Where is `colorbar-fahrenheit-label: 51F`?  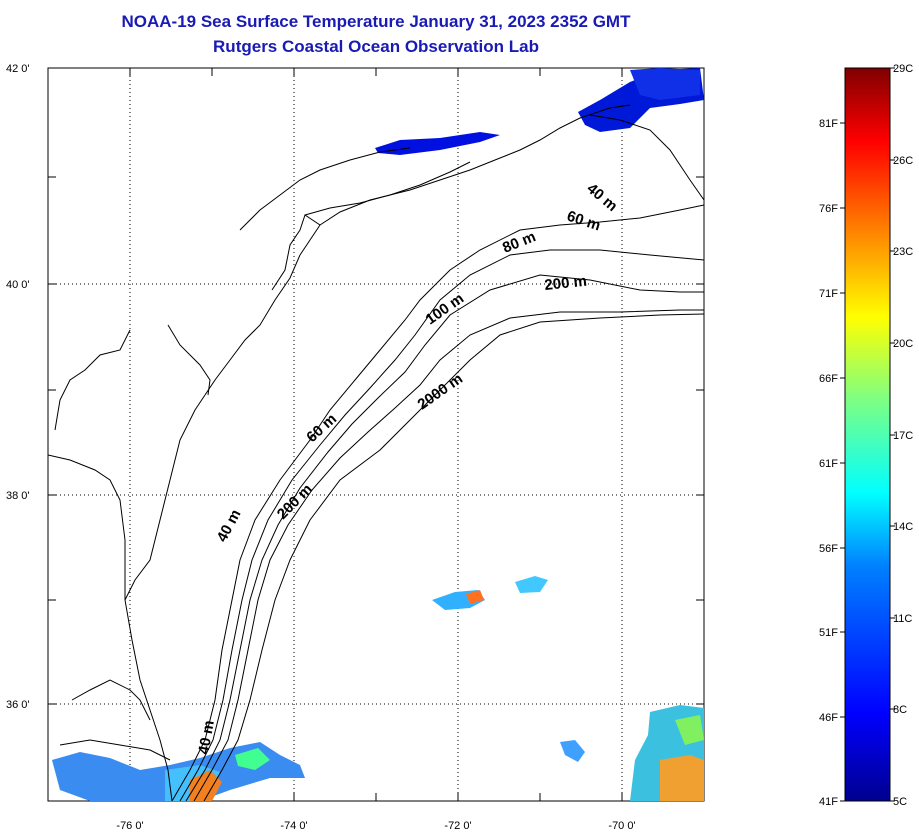
colorbar-fahrenheit-label: 51F is located at coordinates (828, 633).